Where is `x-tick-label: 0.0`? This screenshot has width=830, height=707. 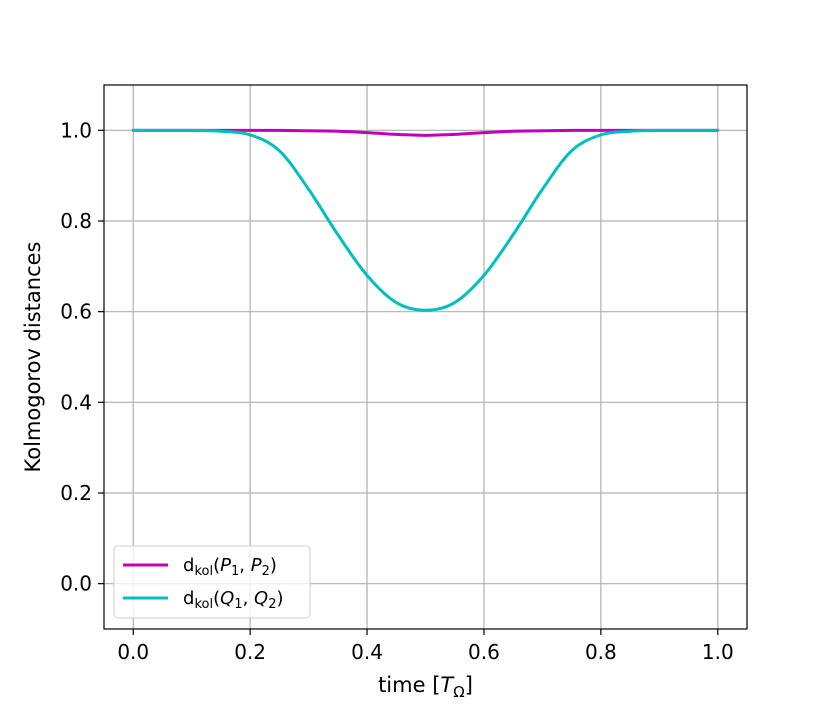
x-tick-label: 0.0 is located at coordinates (133, 652).